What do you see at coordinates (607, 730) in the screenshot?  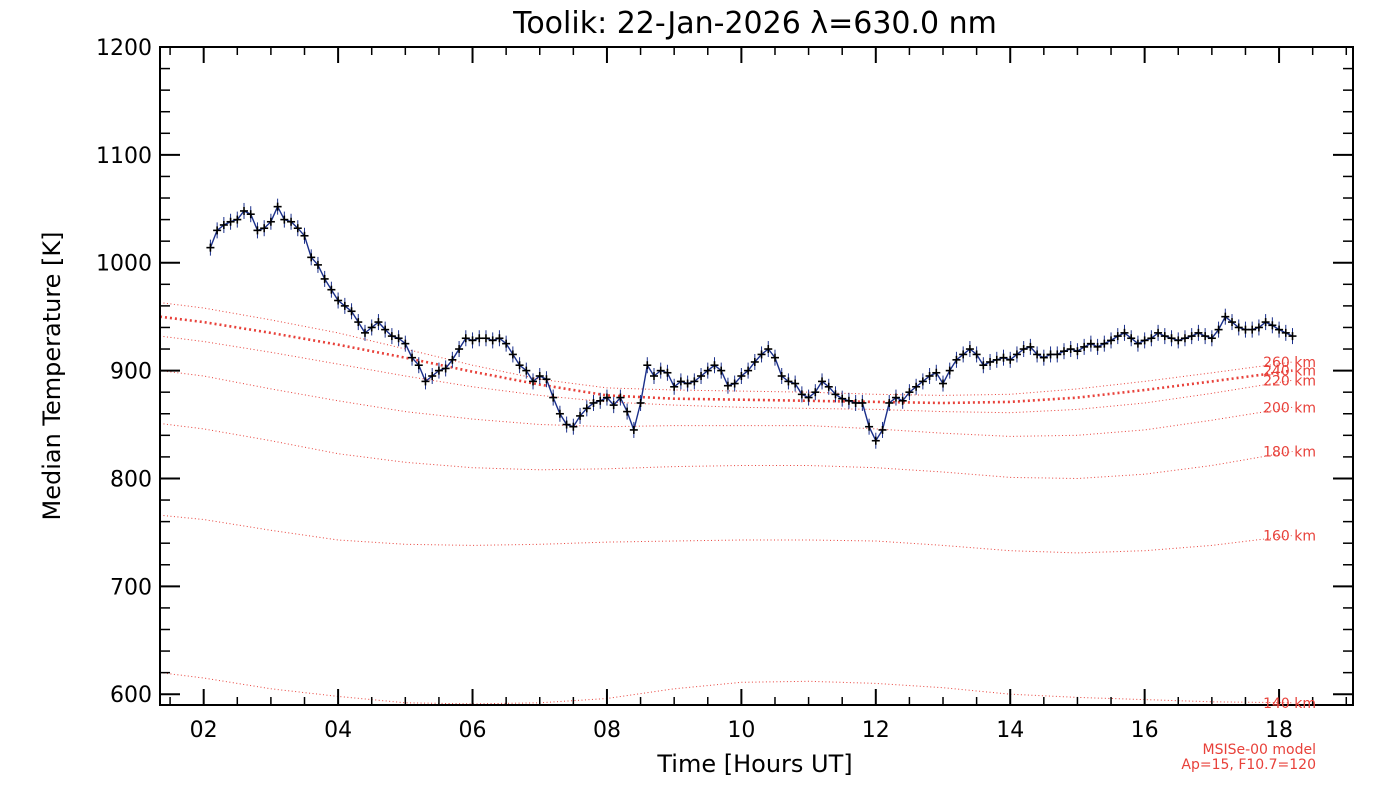 I see `x-tick-label: 08` at bounding box center [607, 730].